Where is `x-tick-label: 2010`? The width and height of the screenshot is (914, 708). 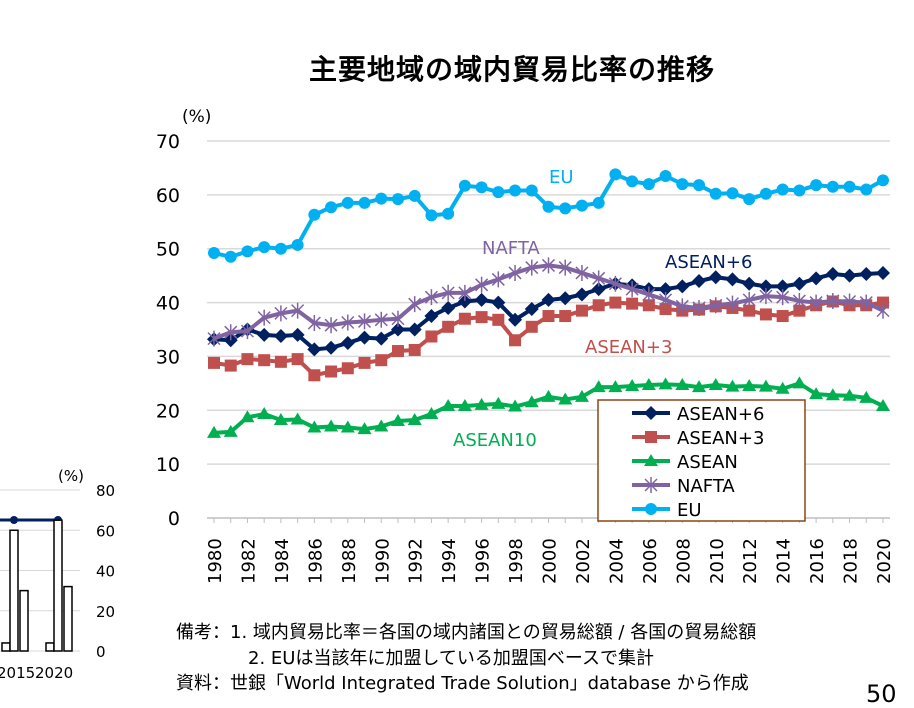
x-tick-label: 2010 is located at coordinates (717, 561).